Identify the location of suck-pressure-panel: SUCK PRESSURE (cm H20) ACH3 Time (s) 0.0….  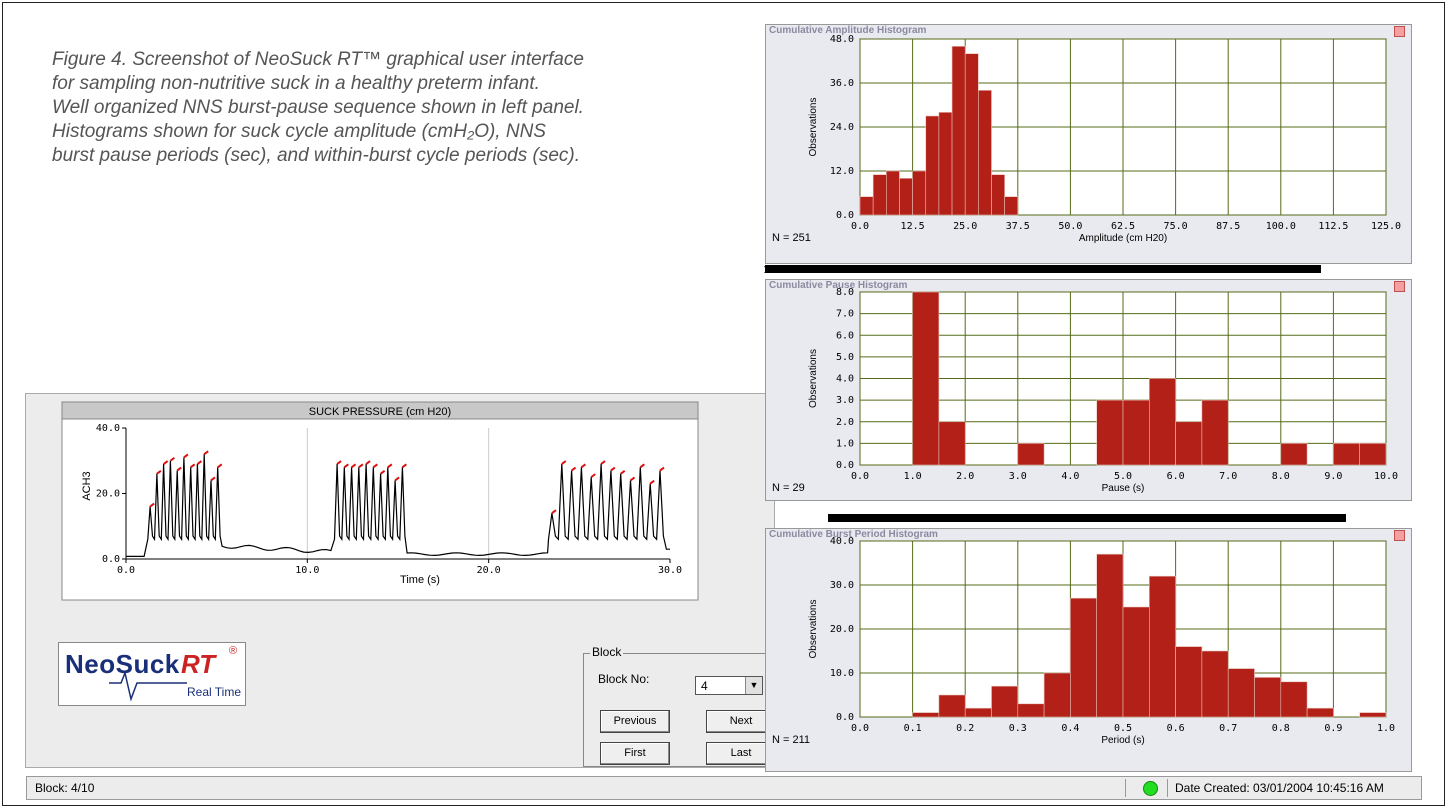
(380, 501).